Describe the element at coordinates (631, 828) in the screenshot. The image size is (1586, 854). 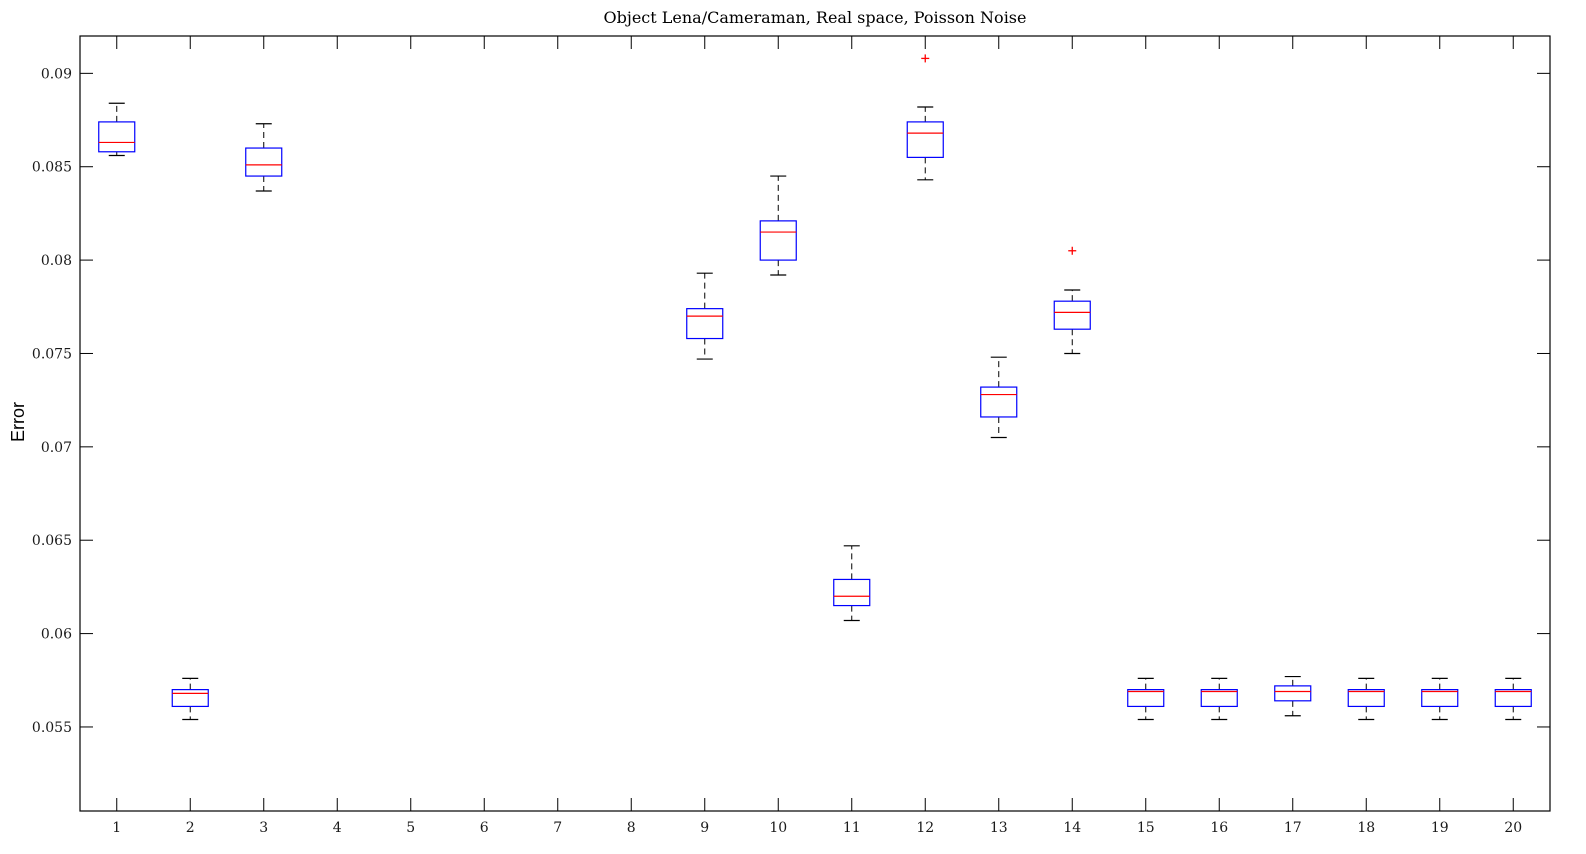
I see `x-tick-label: 8` at that location.